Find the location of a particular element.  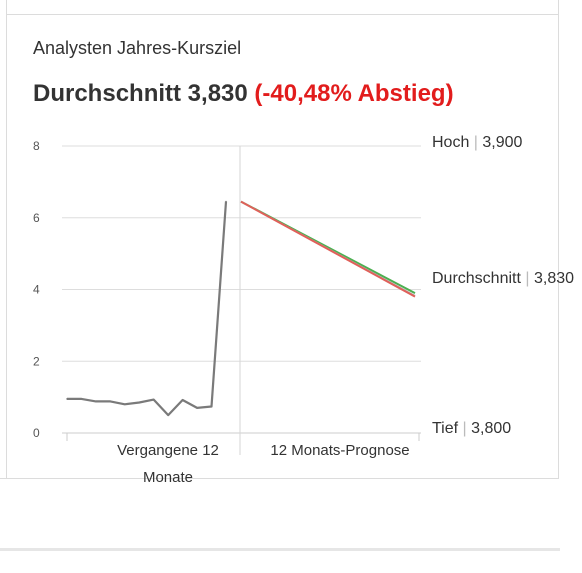

y-tick-label: 8 is located at coordinates (36, 146).